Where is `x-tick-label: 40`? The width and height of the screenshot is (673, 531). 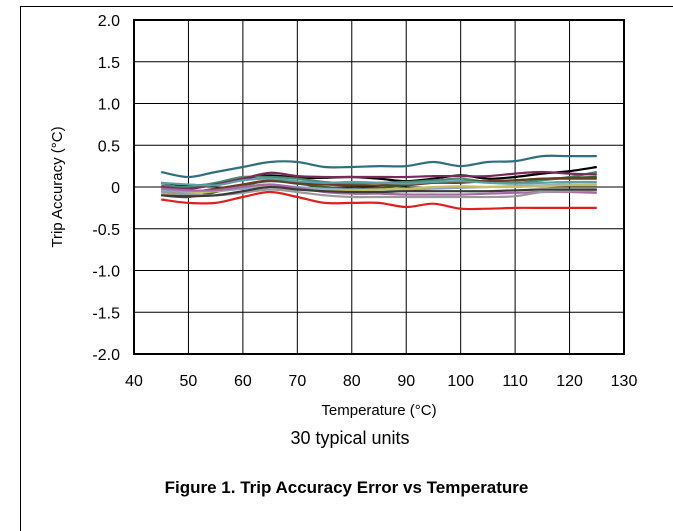 x-tick-label: 40 is located at coordinates (134, 381).